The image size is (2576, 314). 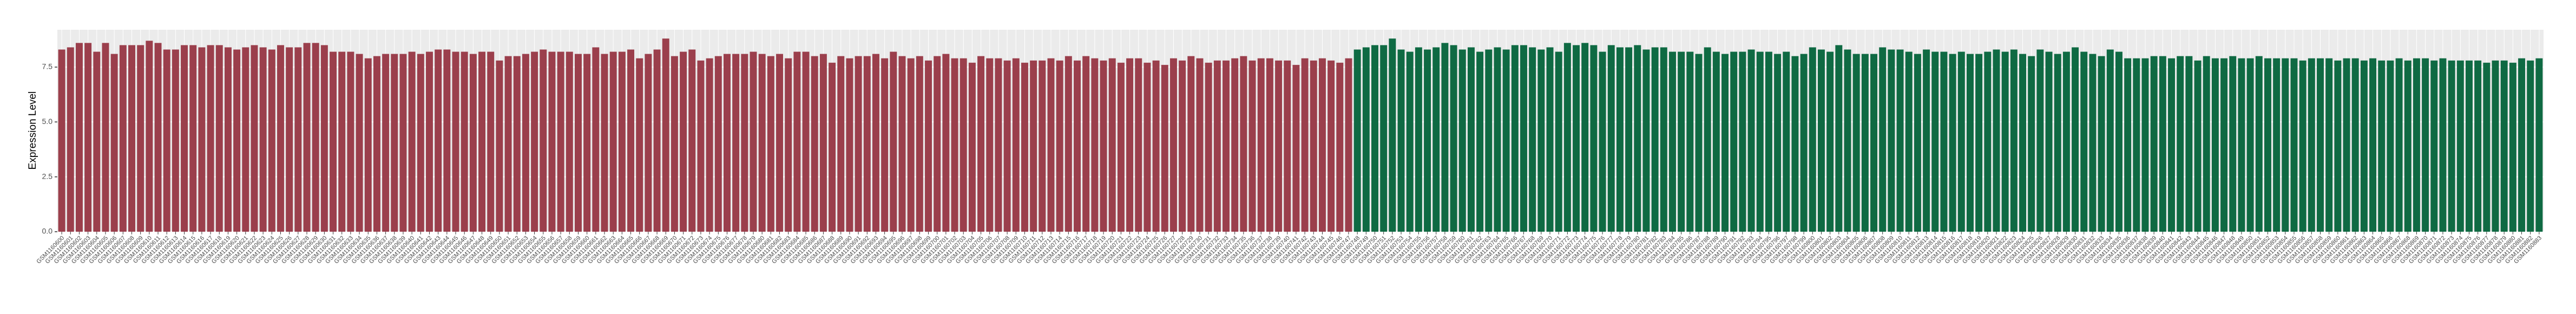 What do you see at coordinates (47, 231) in the screenshot?
I see `y-tick-label: 0.0` at bounding box center [47, 231].